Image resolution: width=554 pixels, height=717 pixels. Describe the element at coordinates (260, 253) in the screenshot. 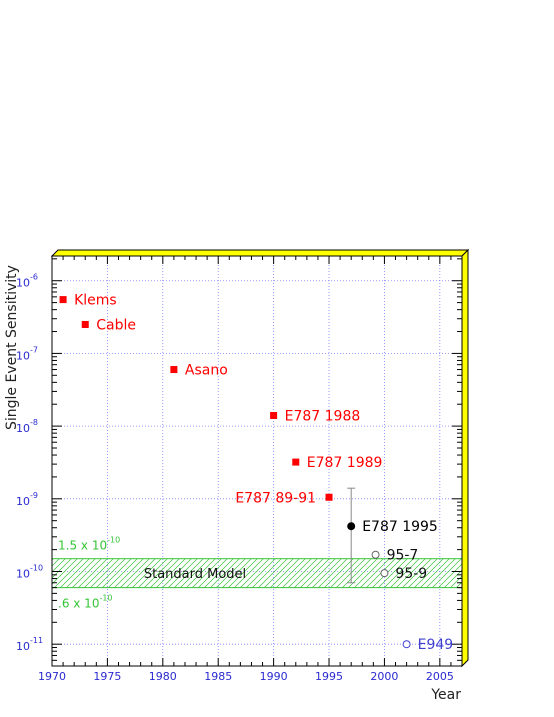

I see `frame-top-bevel` at that location.